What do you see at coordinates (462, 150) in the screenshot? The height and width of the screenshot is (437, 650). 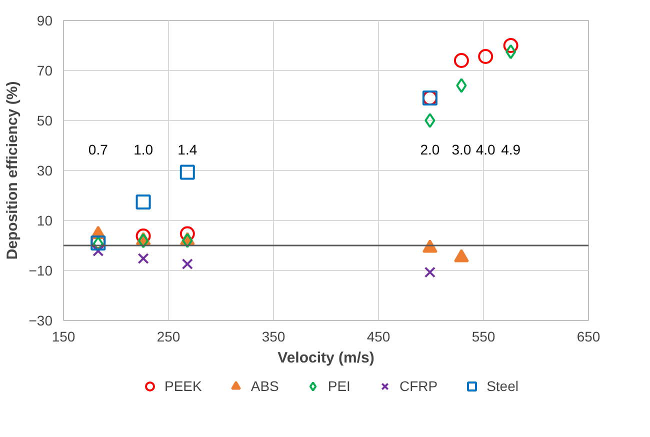 I see `annotation: 3.0` at bounding box center [462, 150].